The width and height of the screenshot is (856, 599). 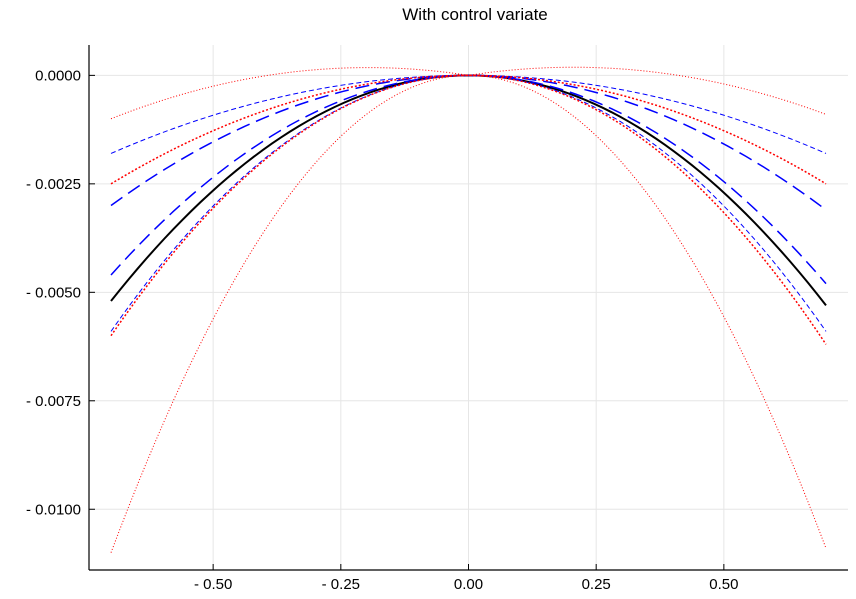 I want to click on y-tick-label: - 0.0075, so click(x=53, y=401).